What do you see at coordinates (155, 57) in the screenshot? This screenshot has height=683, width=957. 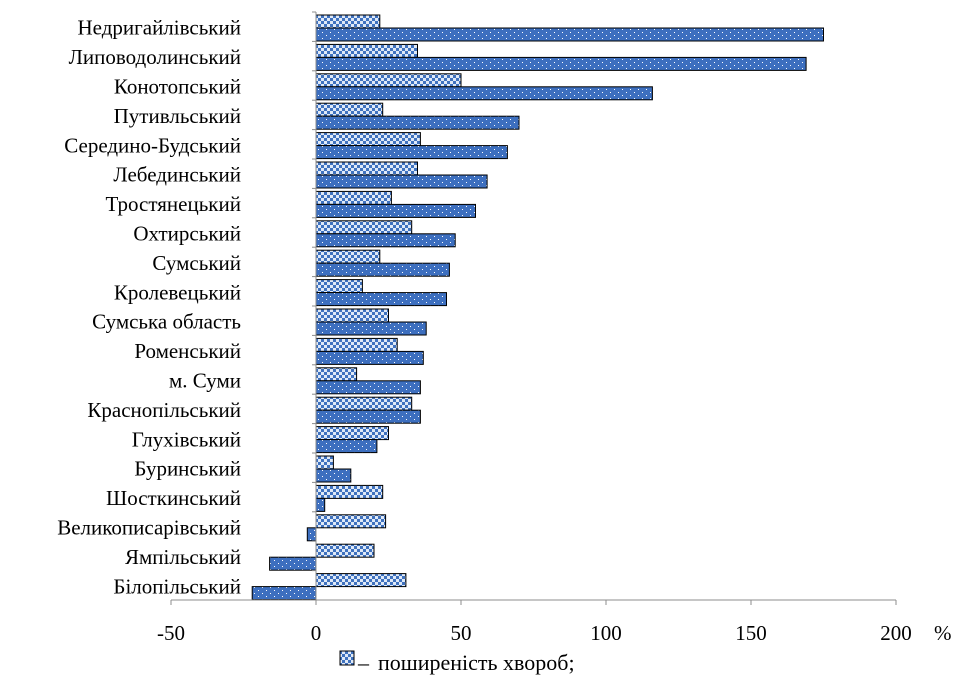 I see `category-label: Липоводолинський` at bounding box center [155, 57].